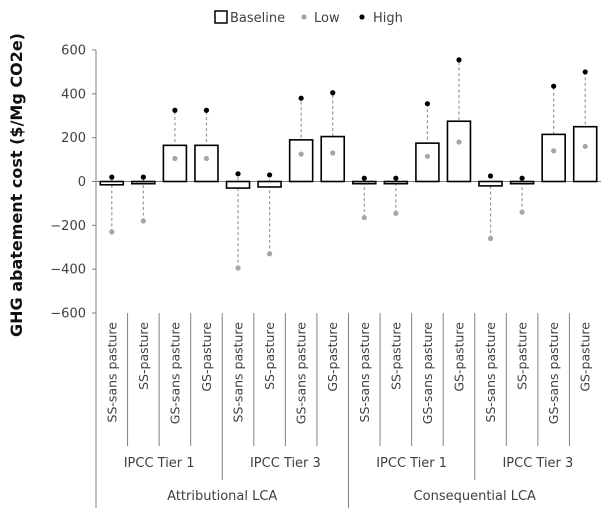  What do you see at coordinates (73, 51) in the screenshot?
I see `y-tick-label: 600` at bounding box center [73, 51].